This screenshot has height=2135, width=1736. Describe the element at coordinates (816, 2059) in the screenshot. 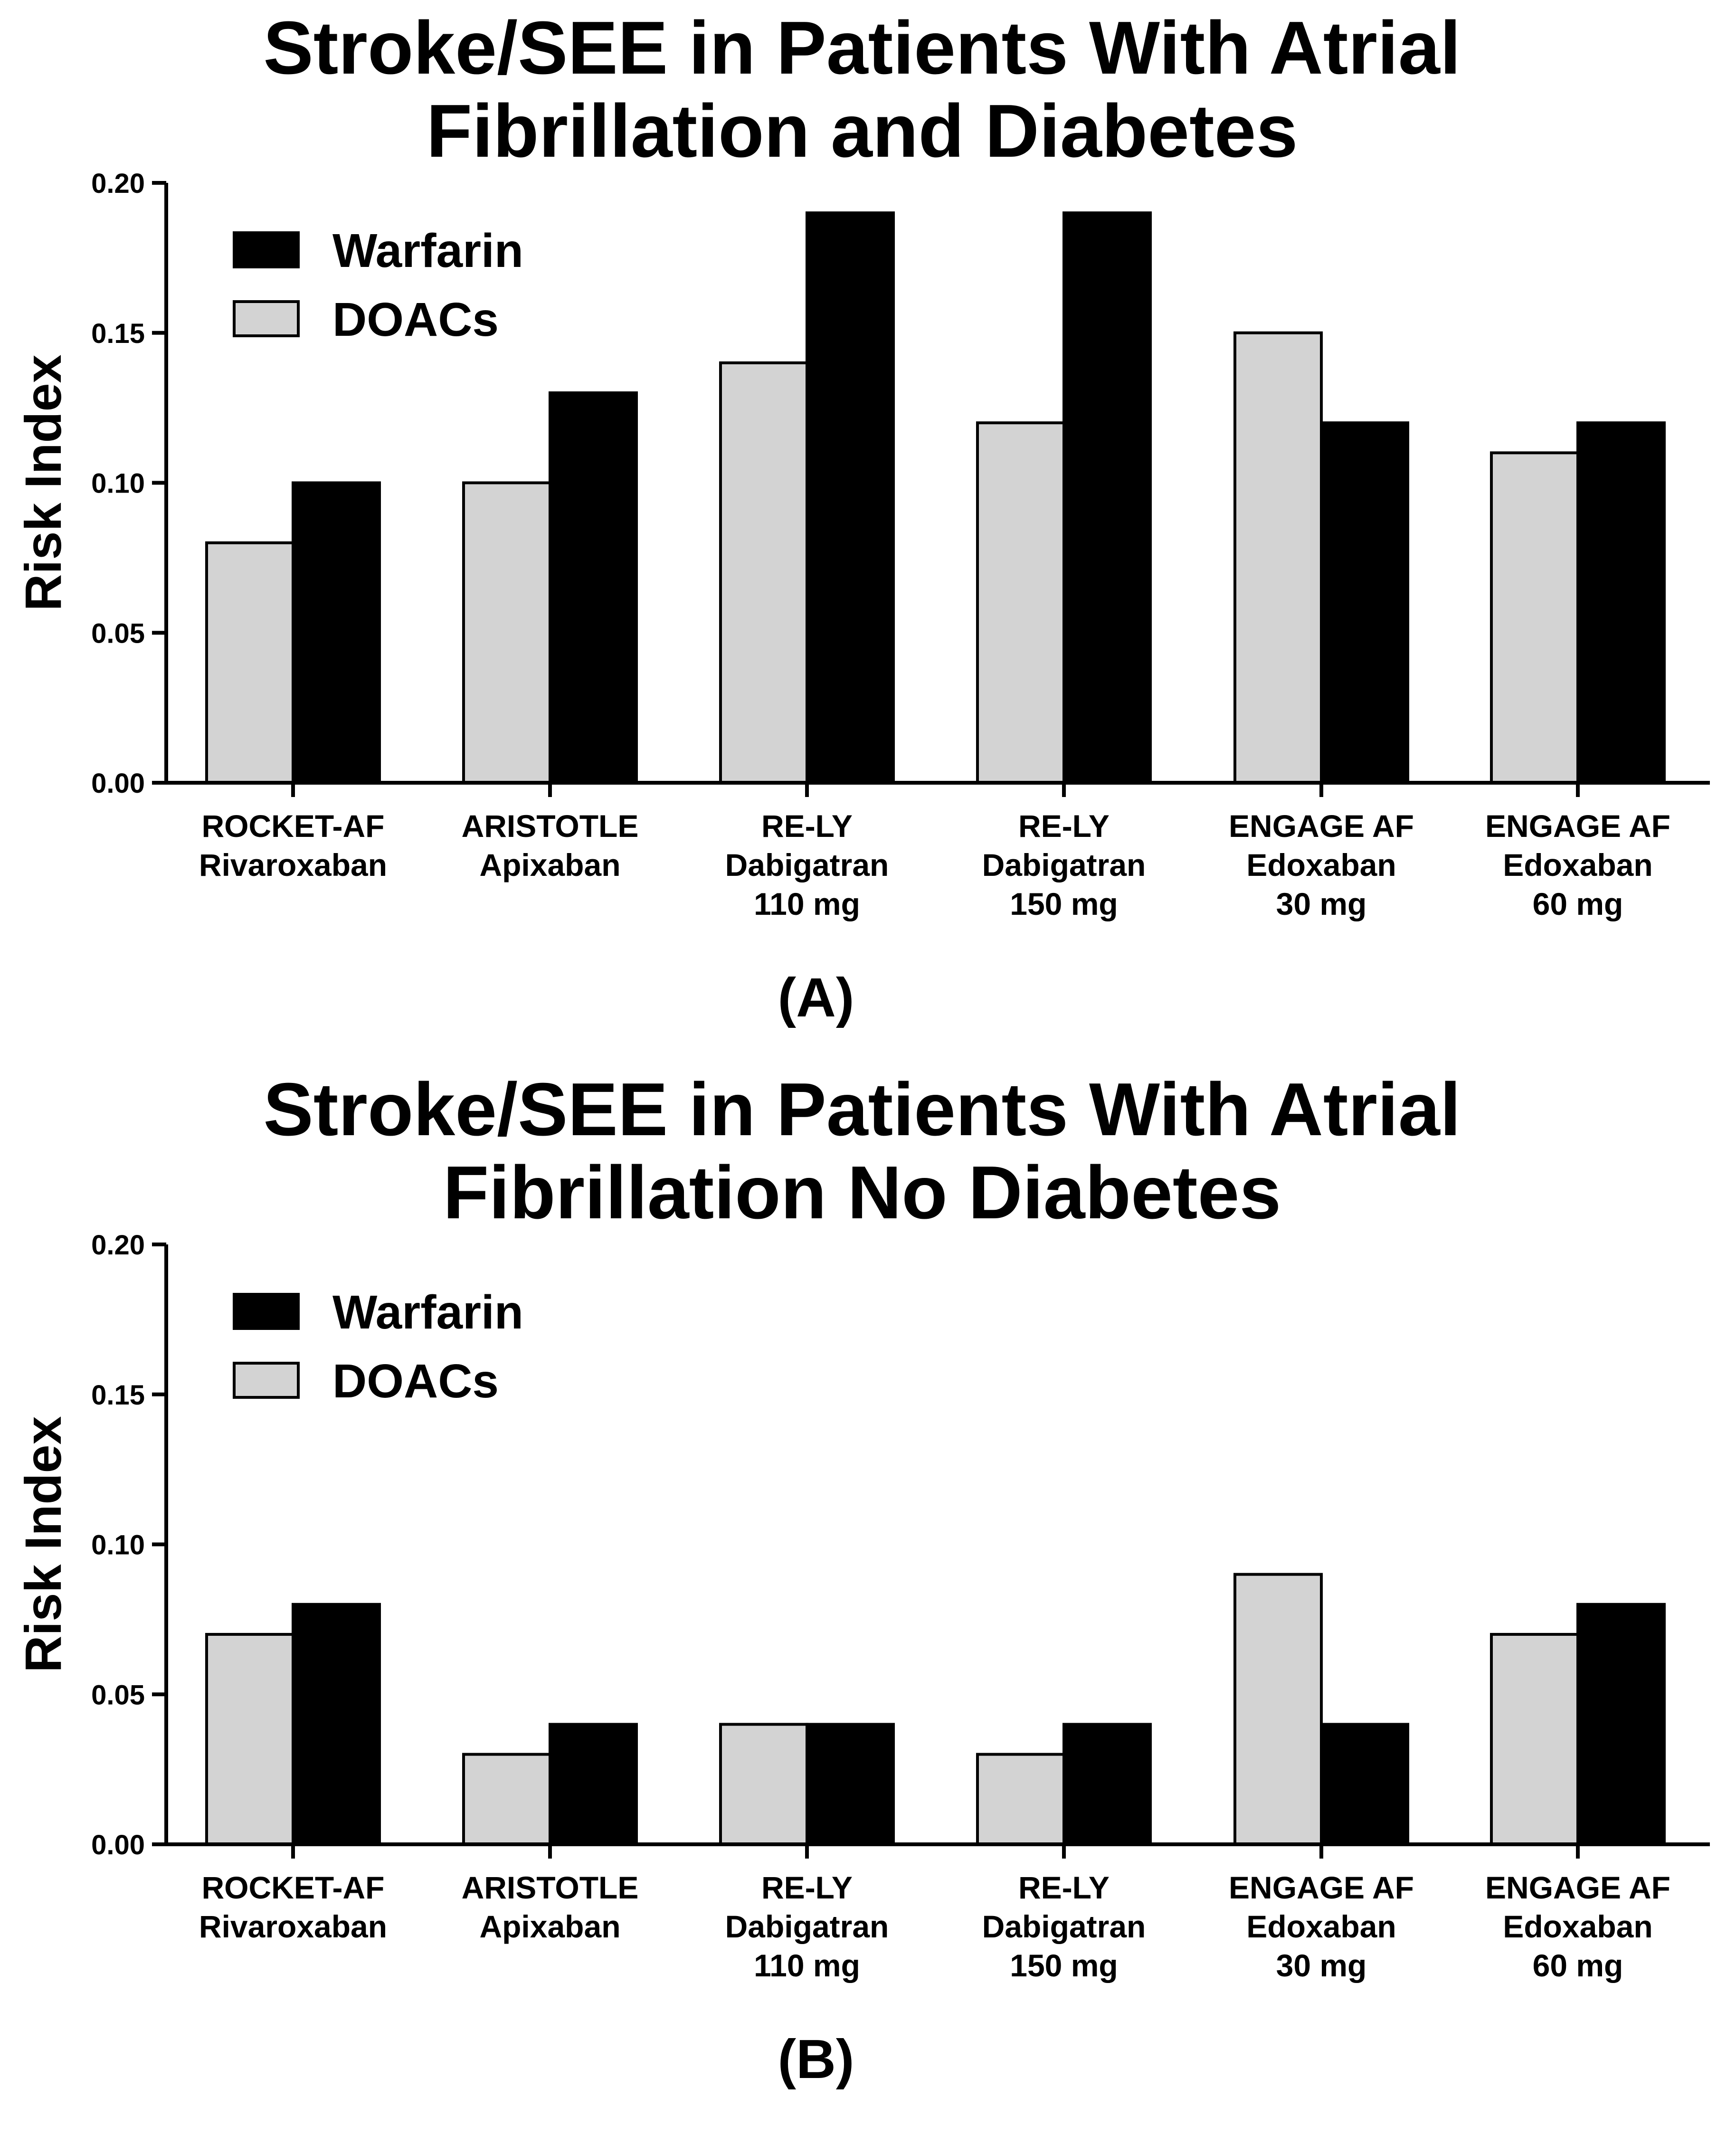

I see `panel-label: (B)` at that location.